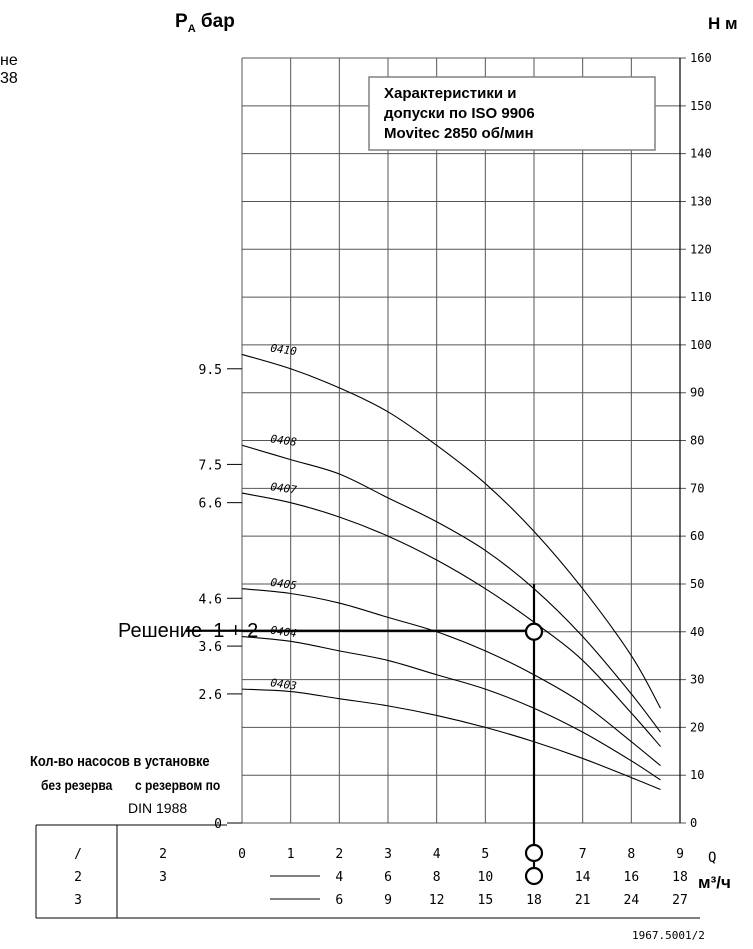 This screenshot has height=949, width=753. What do you see at coordinates (712, 858) in the screenshot?
I see `q-label: Q` at bounding box center [712, 858].